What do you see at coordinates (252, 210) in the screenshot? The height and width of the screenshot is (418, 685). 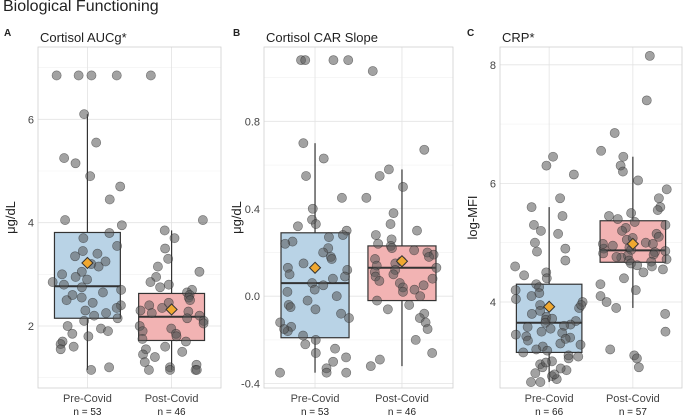 I see `y-tick-label: 0.4` at bounding box center [252, 210].